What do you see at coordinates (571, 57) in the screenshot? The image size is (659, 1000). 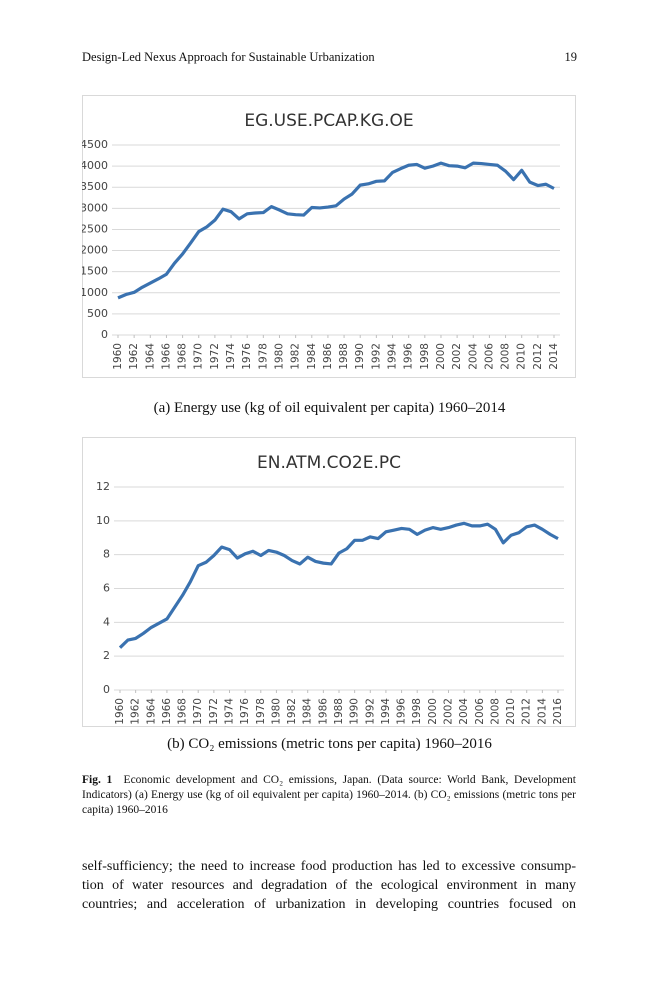 I see `page-number: 19` at bounding box center [571, 57].